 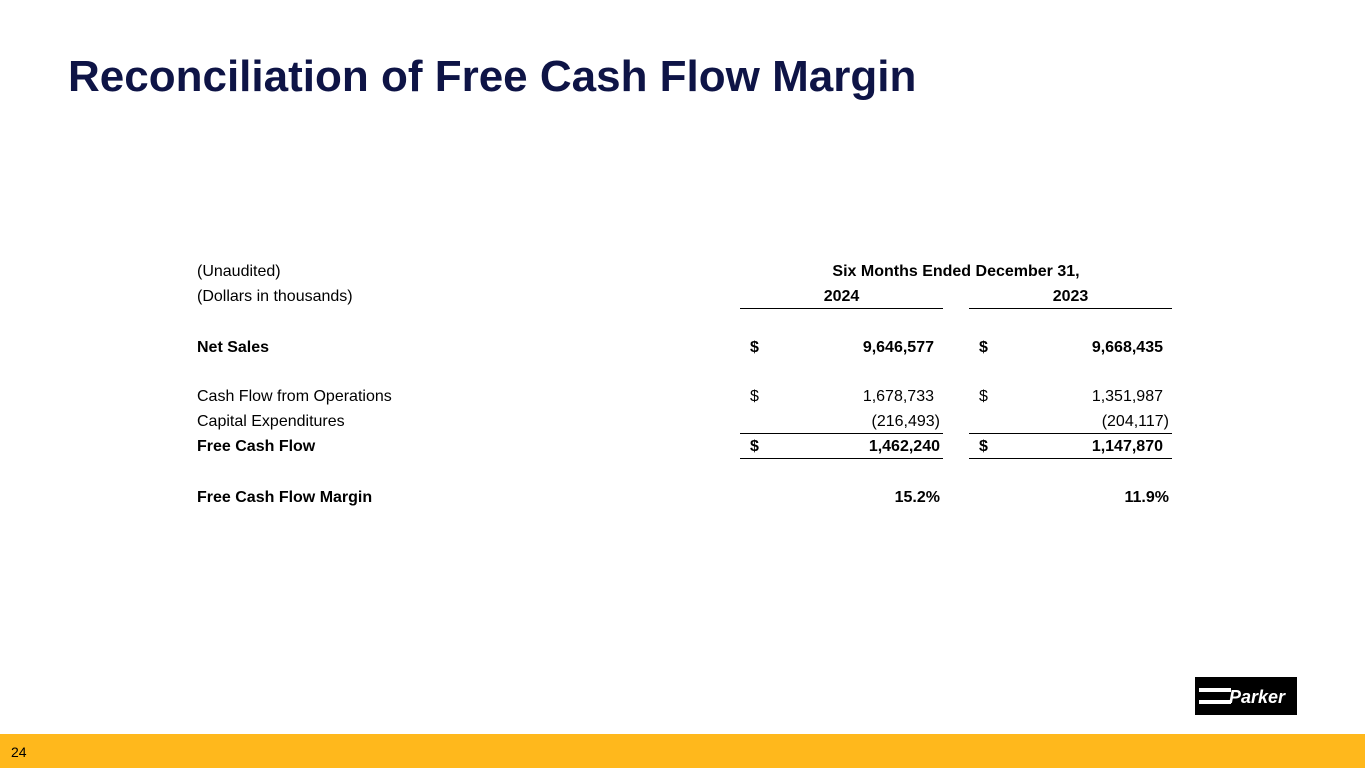 What do you see at coordinates (1127, 446) in the screenshot?
I see `value-2023: 1,147,870` at bounding box center [1127, 446].